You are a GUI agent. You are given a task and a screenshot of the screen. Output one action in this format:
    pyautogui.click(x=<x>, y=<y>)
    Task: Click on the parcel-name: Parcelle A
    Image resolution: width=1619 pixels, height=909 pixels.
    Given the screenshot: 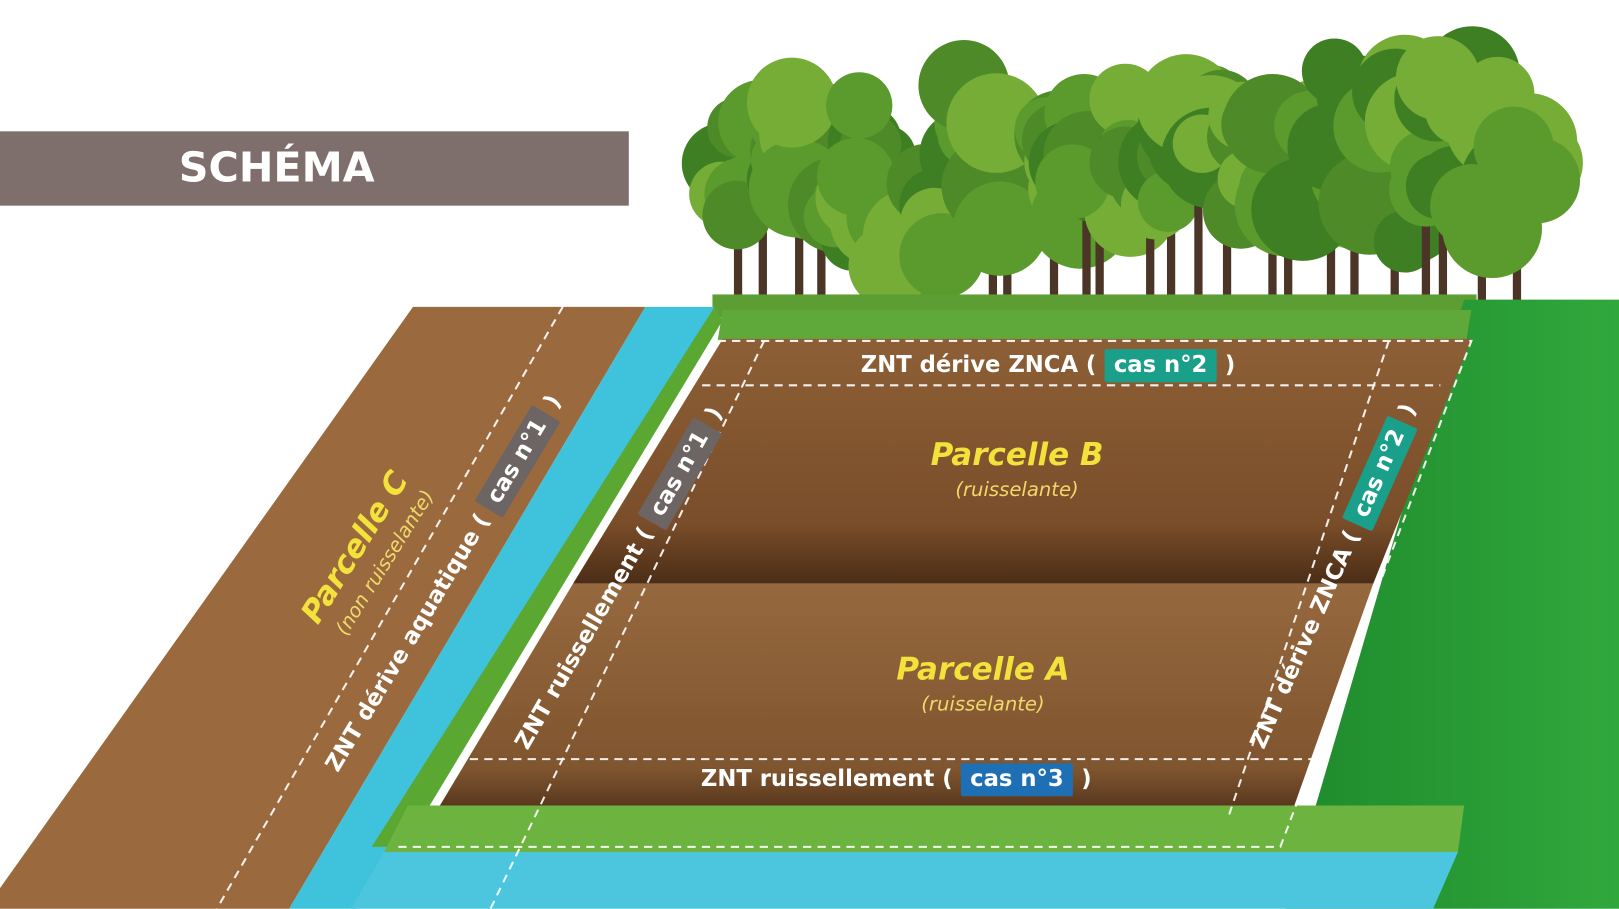 What is the action you would take?
    pyautogui.click(x=982, y=670)
    